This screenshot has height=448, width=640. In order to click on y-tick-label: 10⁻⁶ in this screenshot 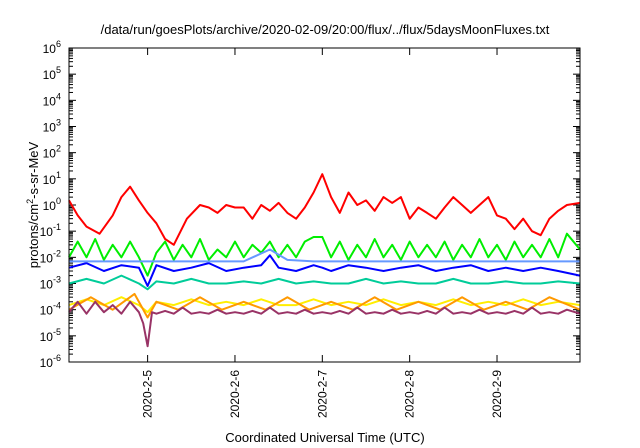, I will do `click(50, 361)`.